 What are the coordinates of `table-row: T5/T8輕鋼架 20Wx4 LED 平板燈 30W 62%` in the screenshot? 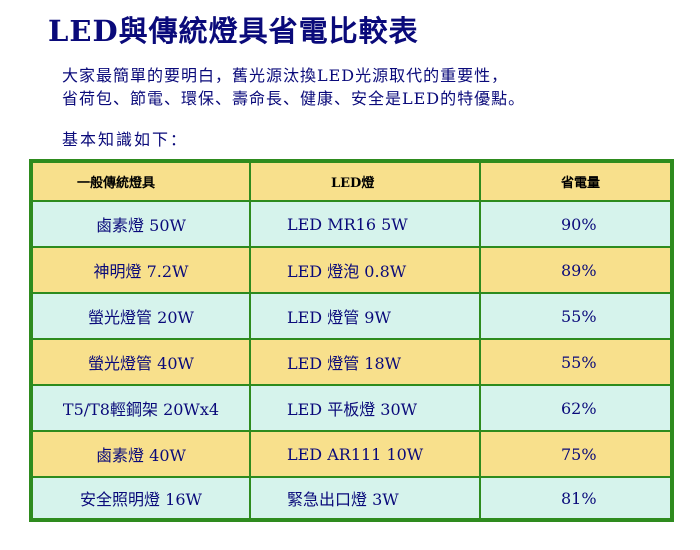 It's located at (351, 408).